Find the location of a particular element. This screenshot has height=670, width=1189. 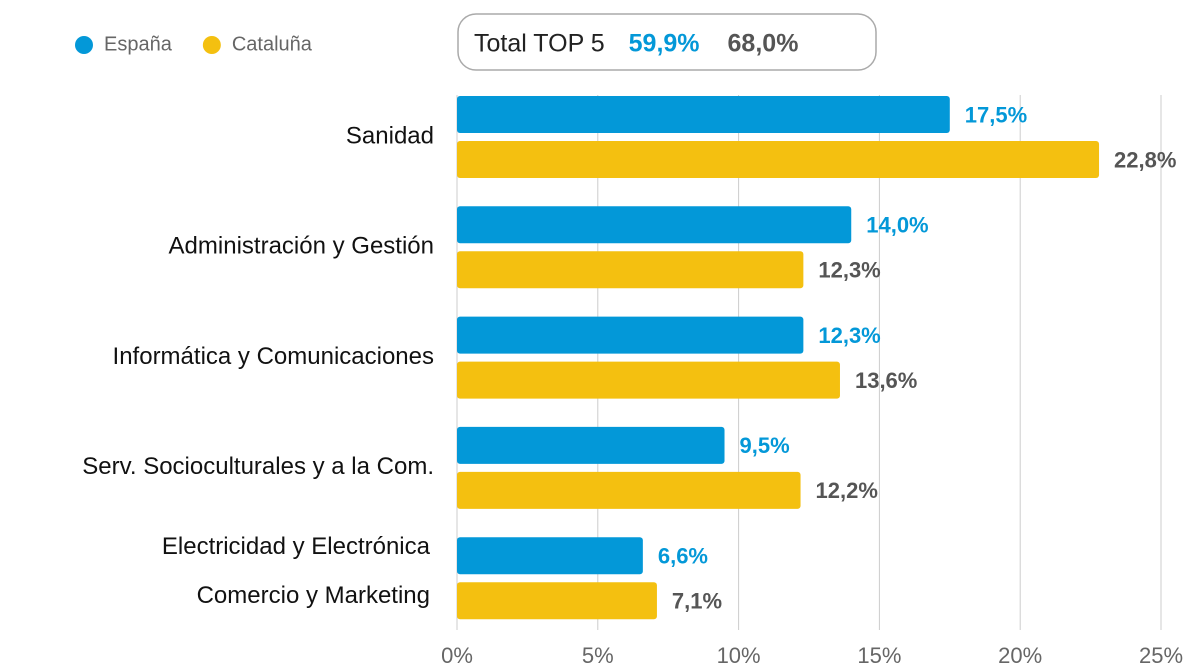

total-value: 59,9% is located at coordinates (664, 44).